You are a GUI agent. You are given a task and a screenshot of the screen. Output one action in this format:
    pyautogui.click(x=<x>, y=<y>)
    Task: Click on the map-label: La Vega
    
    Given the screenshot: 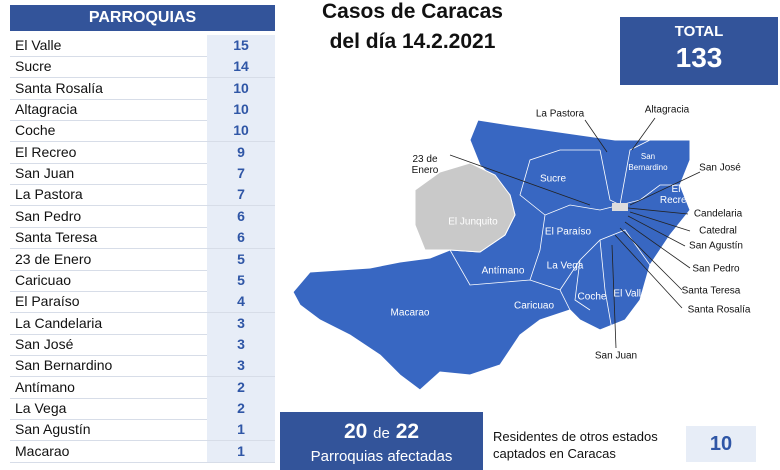 What is the action you would take?
    pyautogui.click(x=565, y=266)
    